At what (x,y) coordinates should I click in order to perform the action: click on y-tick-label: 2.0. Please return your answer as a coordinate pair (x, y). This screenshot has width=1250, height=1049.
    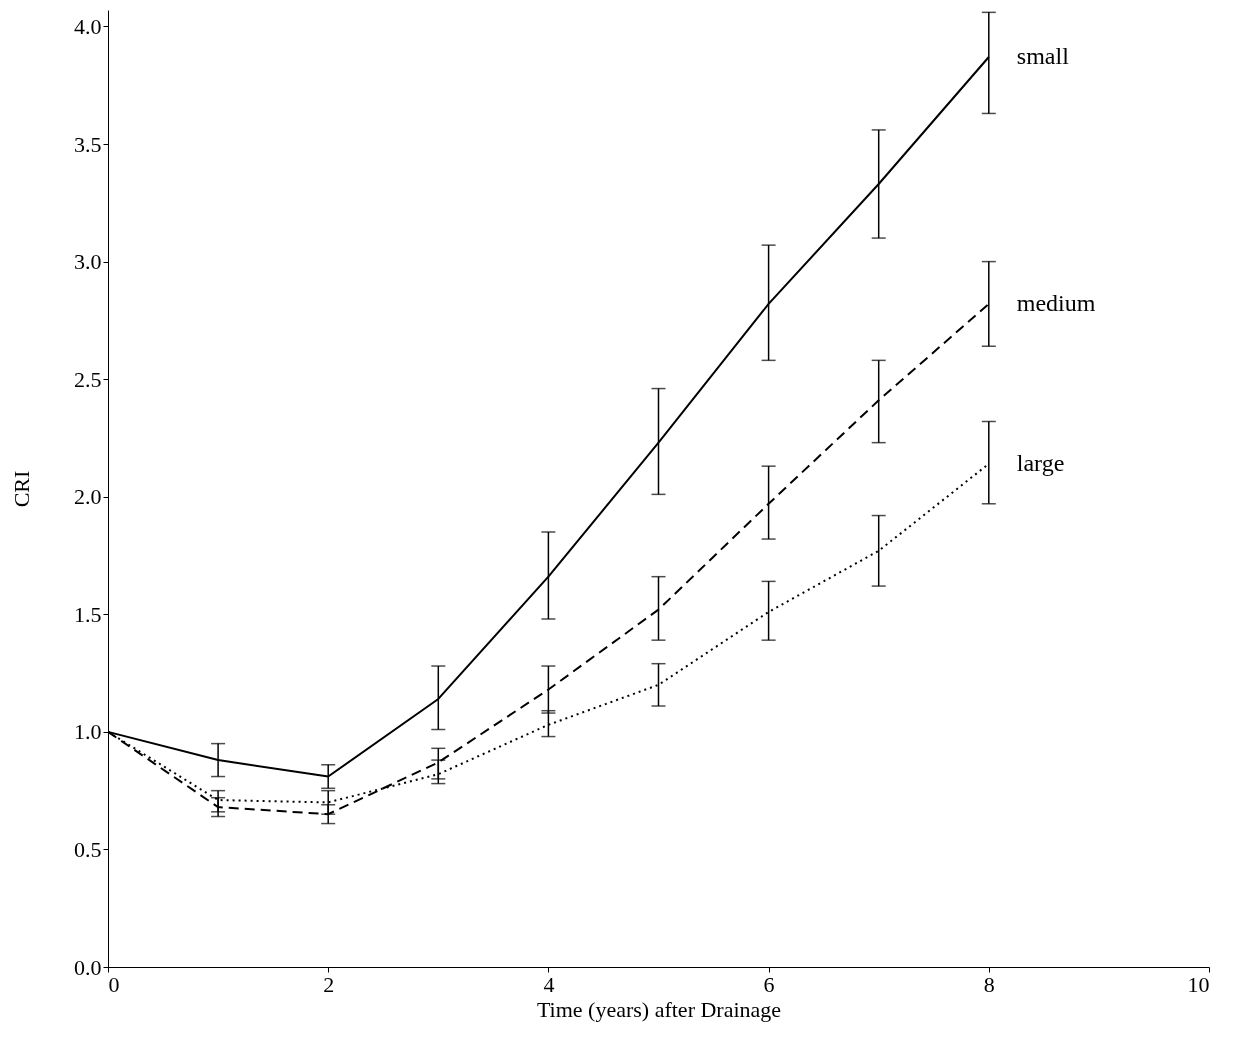
    Looking at the image, I should click on (88, 497).